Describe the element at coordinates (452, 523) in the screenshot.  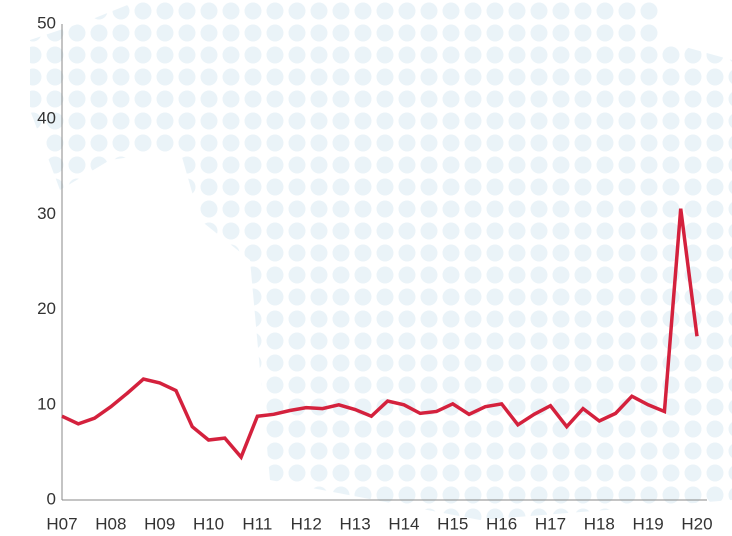
I see `x-tick-label: H15` at that location.